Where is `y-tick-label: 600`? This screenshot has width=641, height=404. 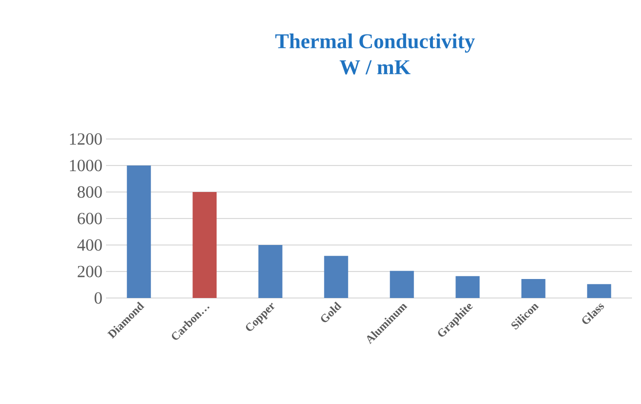 y-tick-label: 600 is located at coordinates (90, 218).